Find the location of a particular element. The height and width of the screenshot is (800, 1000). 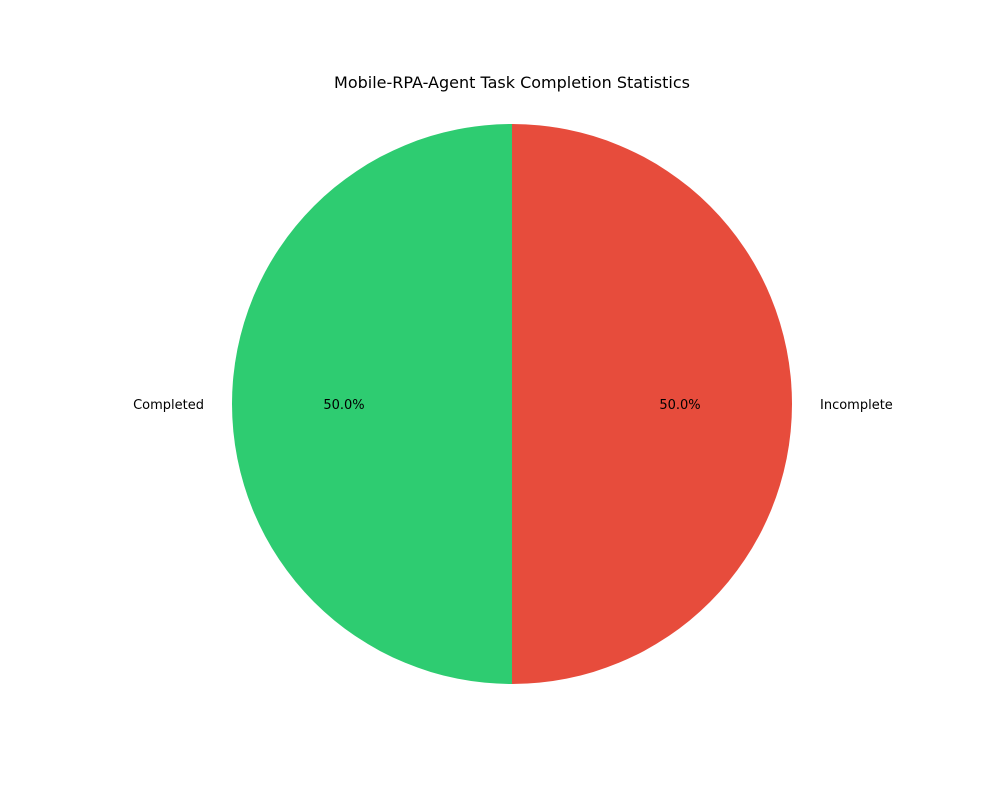

pie-labels: Completed 50.0% Incomplete 50.0% is located at coordinates (513, 405).